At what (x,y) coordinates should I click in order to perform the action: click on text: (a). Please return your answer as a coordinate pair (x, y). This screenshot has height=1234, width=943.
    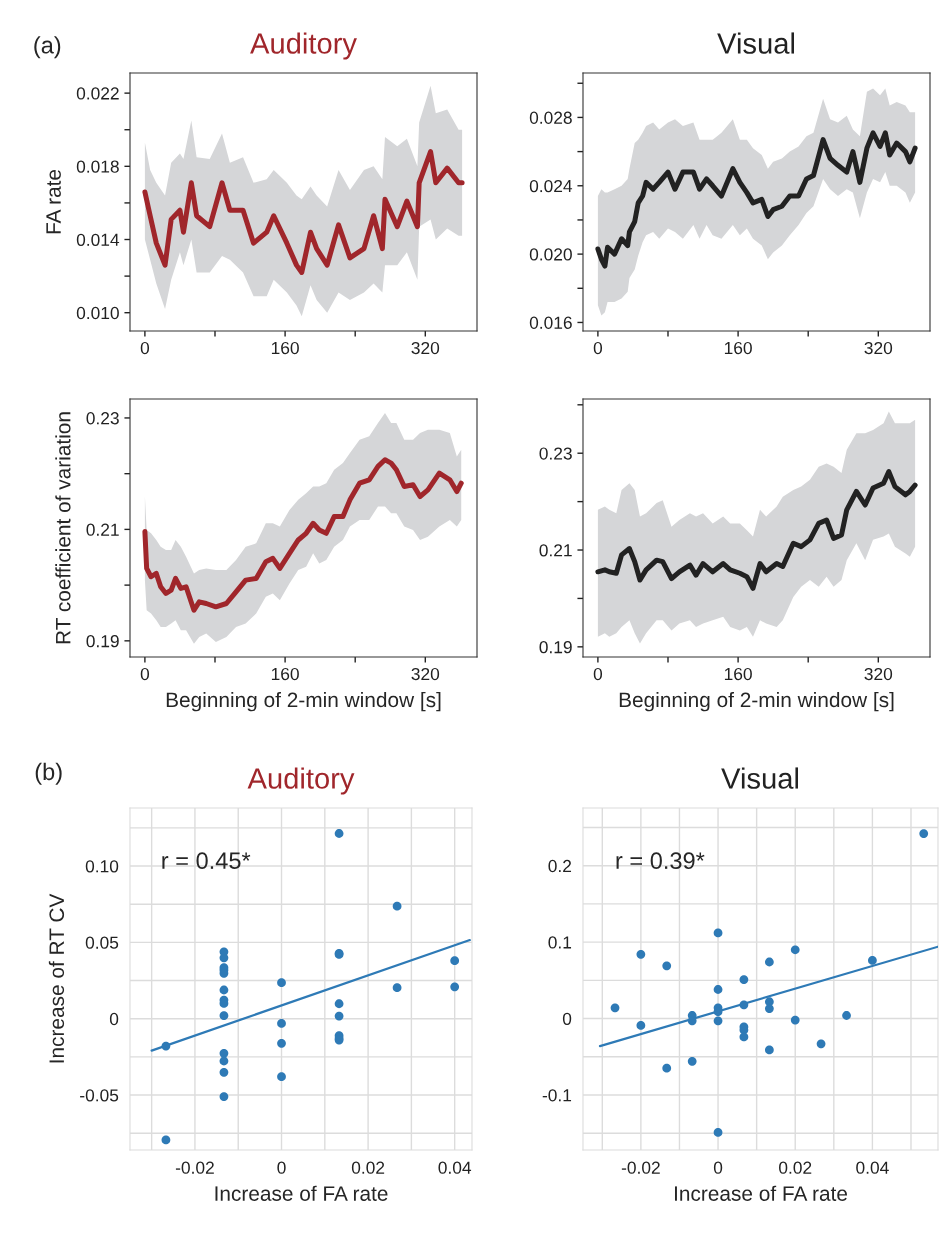
    Looking at the image, I should click on (47, 47).